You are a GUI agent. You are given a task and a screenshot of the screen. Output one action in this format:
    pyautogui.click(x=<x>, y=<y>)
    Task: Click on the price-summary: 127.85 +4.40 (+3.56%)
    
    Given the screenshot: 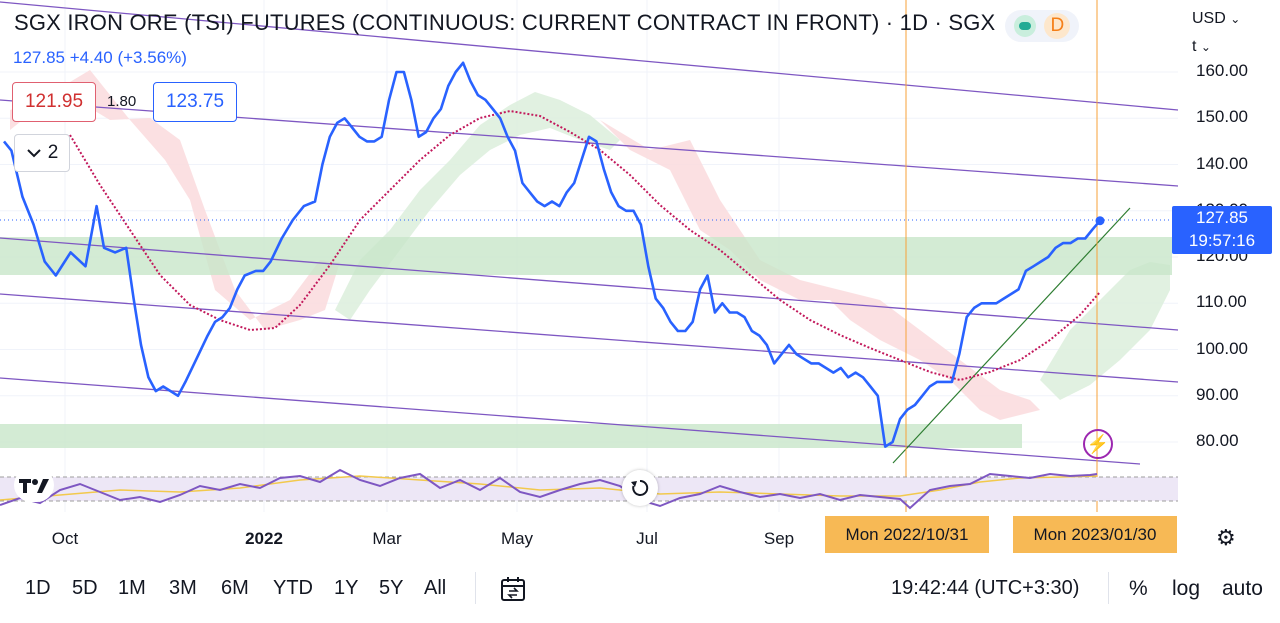 What is the action you would take?
    pyautogui.click(x=100, y=58)
    